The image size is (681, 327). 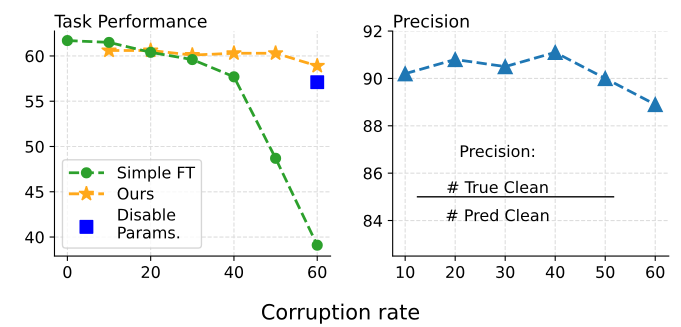 What do you see at coordinates (35, 146) in the screenshot?
I see `y-tick-label: 50` at bounding box center [35, 146].